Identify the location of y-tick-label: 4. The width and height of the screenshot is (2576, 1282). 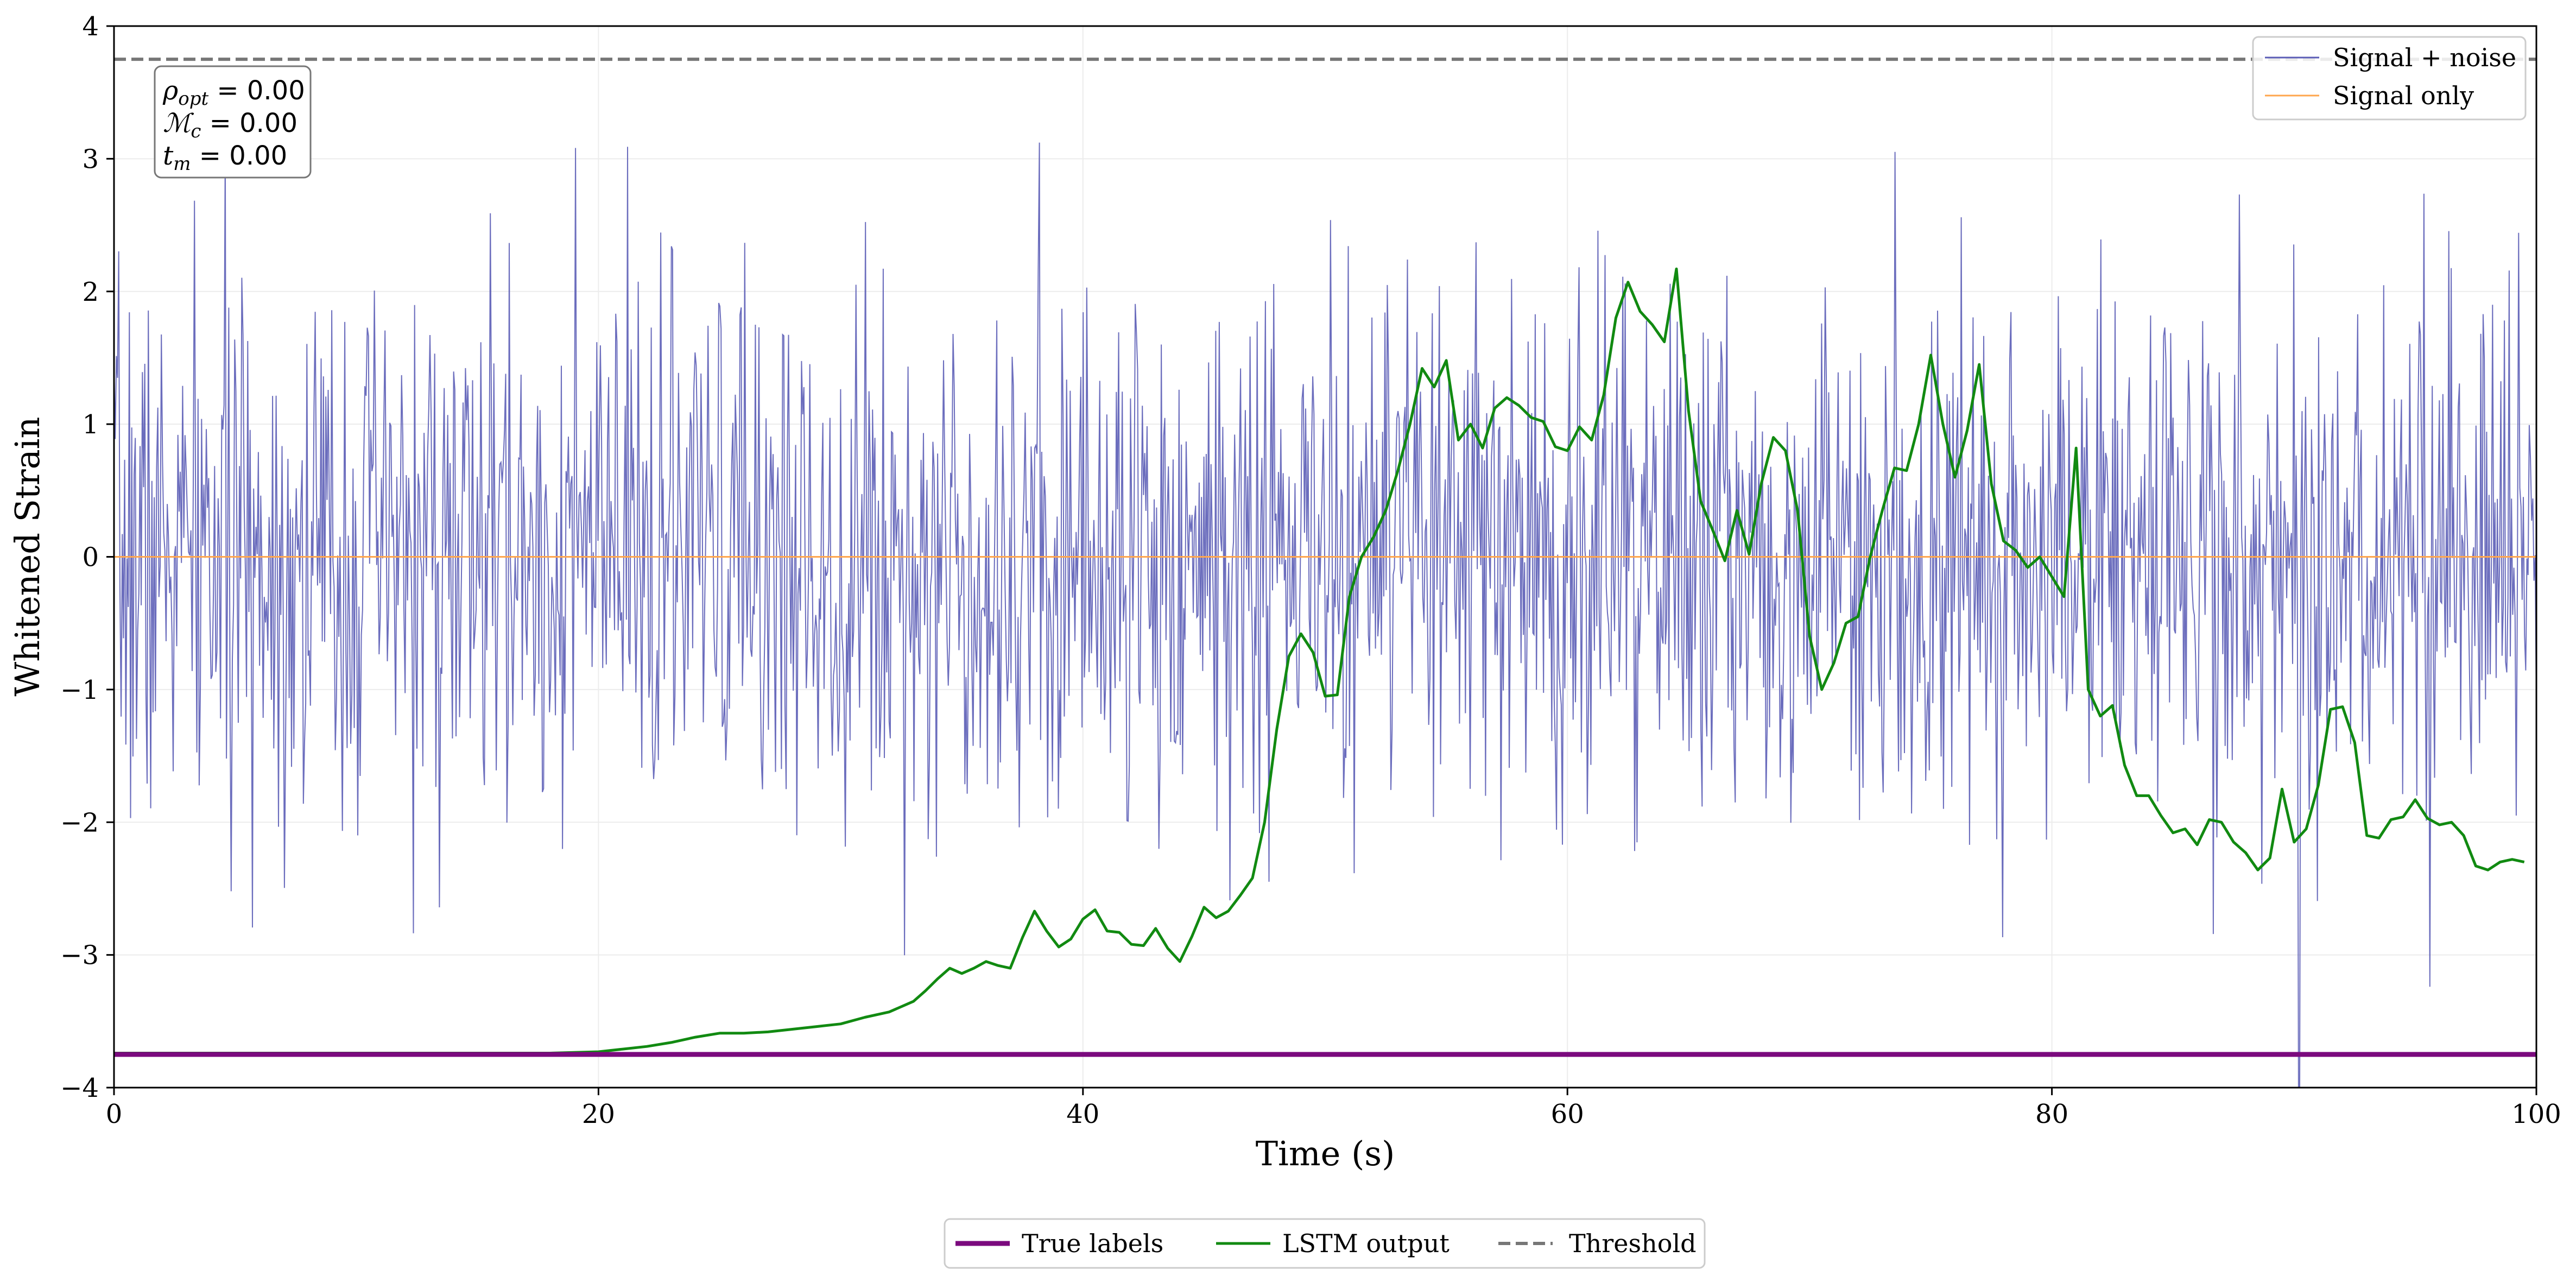
(90, 26).